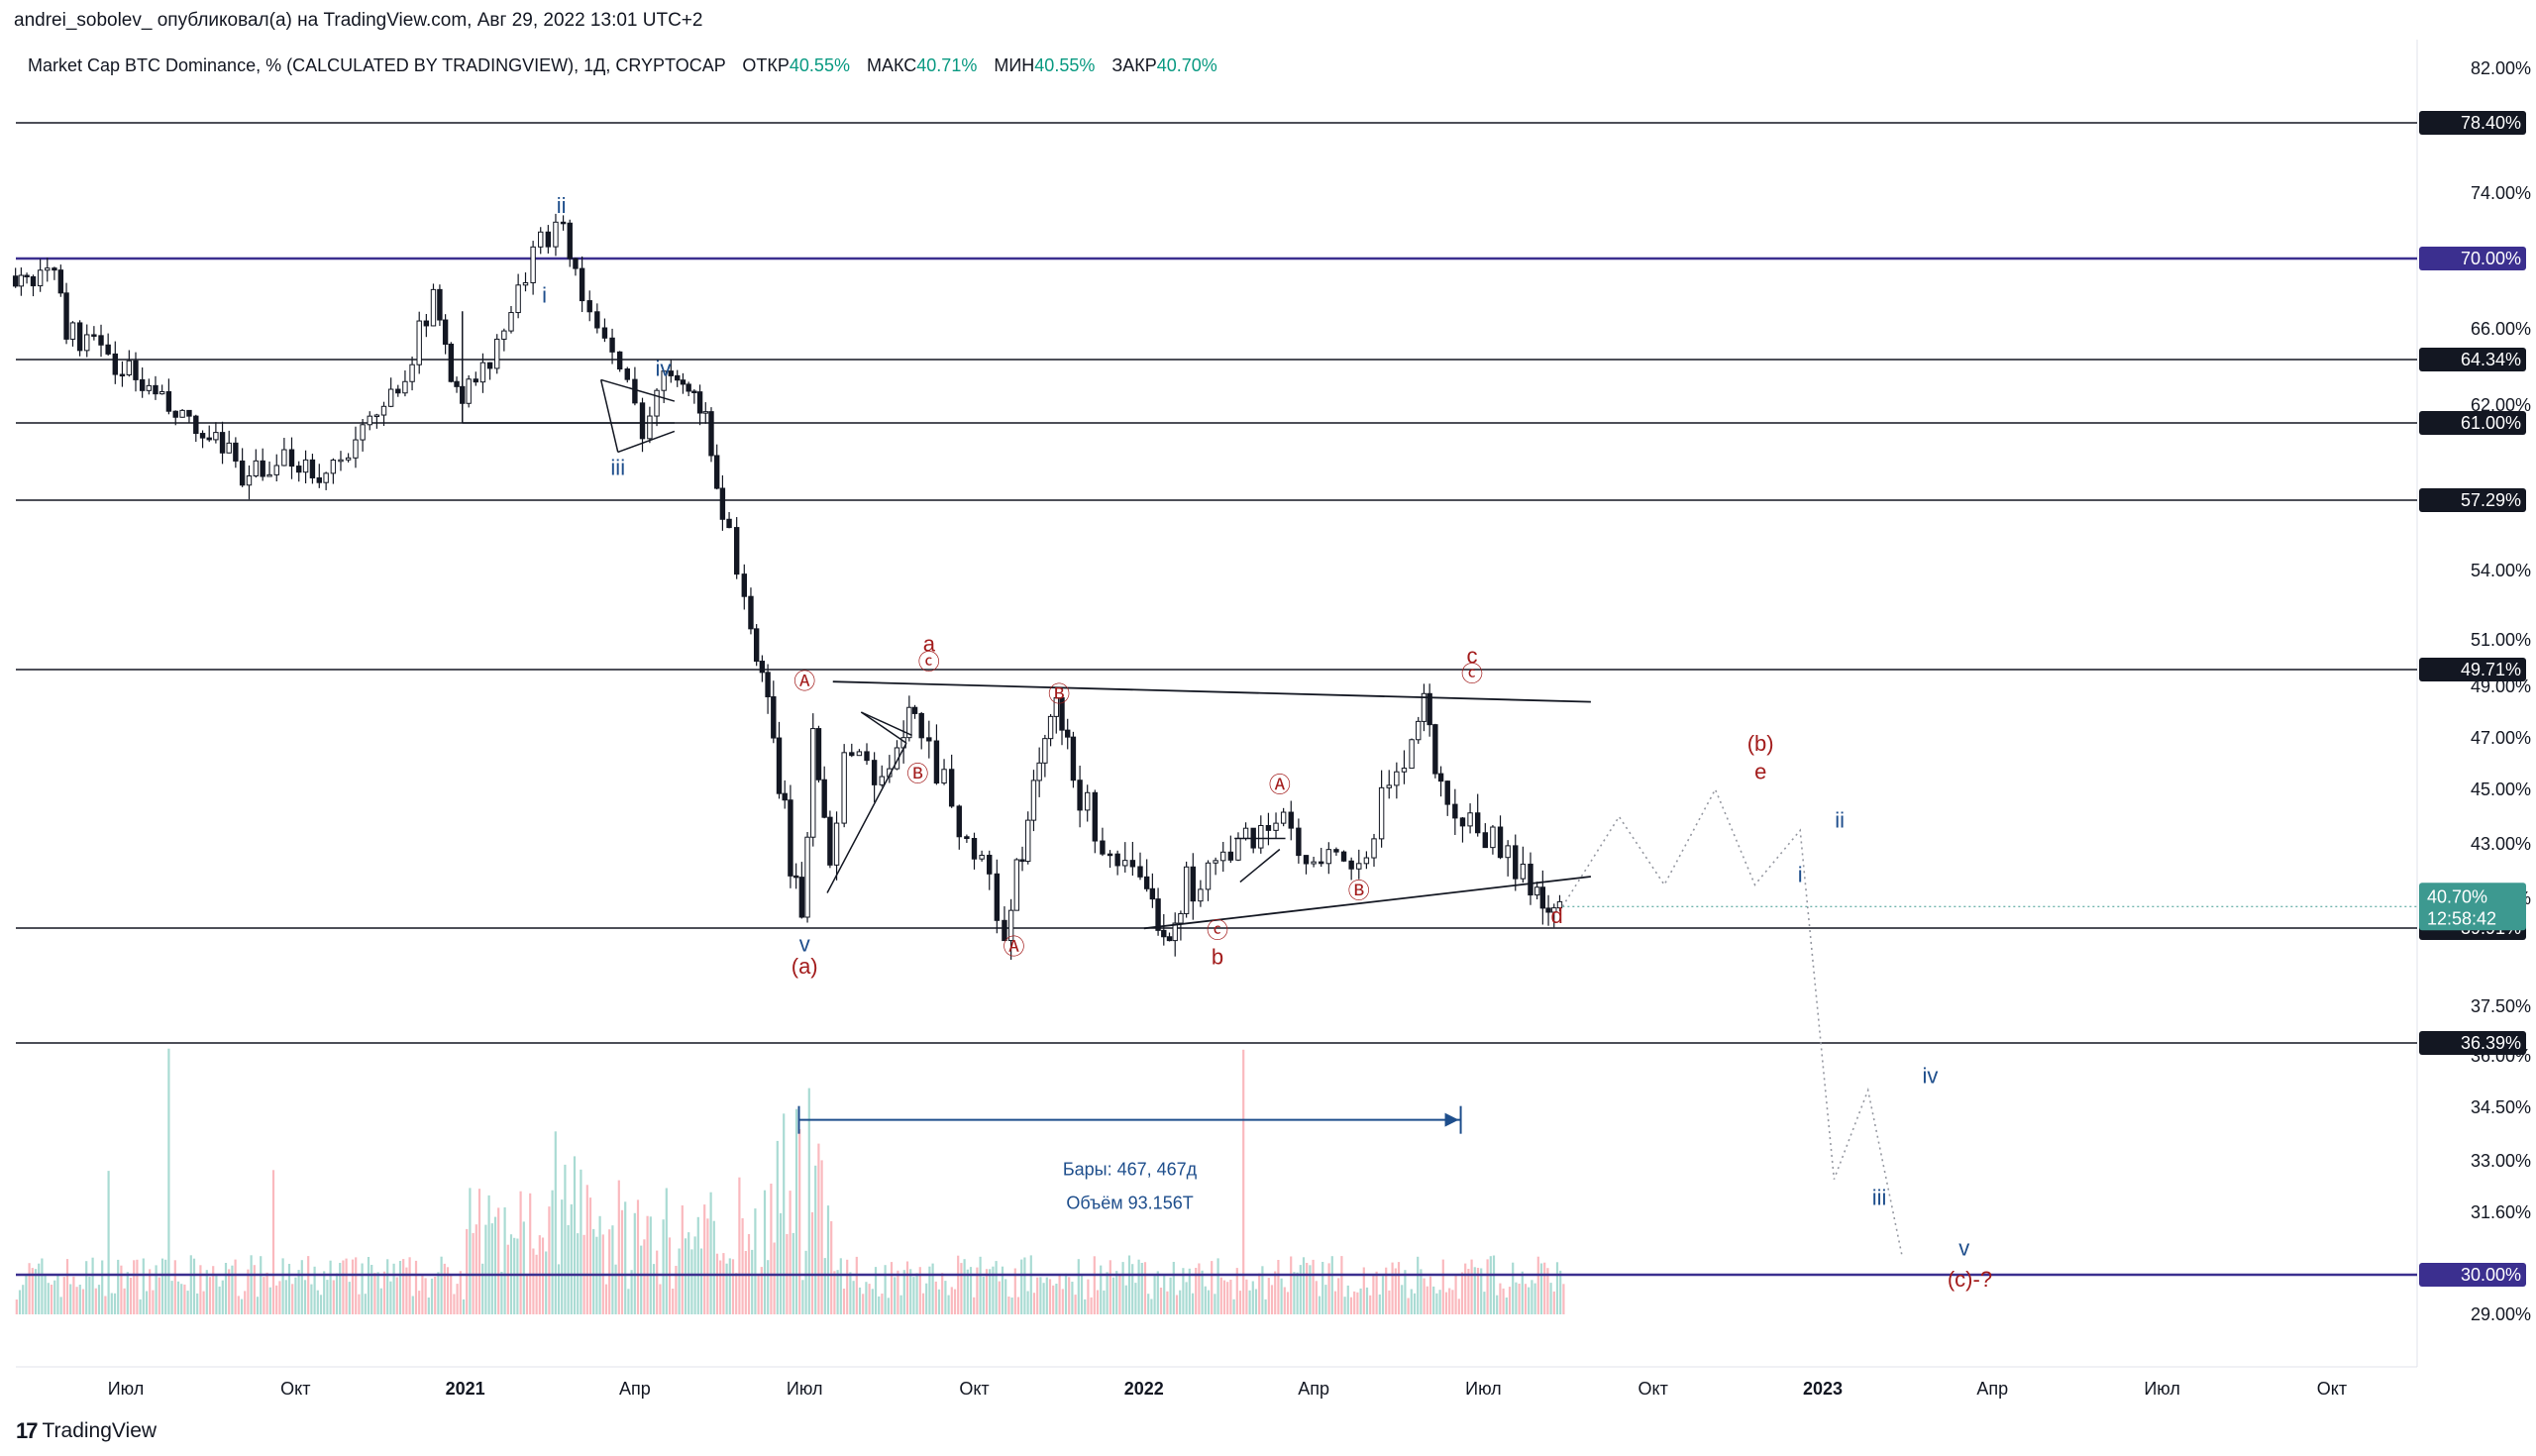 This screenshot has height=1456, width=2536. I want to click on level-badge-label: 64.34%, so click(2491, 359).